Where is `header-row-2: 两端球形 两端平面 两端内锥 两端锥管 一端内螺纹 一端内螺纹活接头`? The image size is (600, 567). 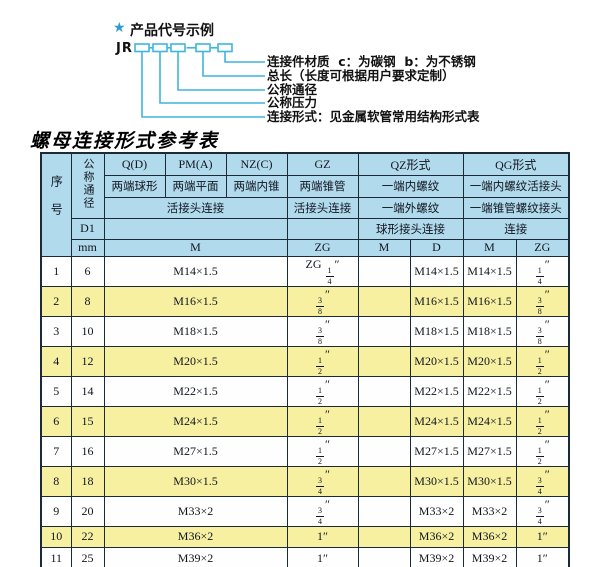 header-row-2: 两端球形 两端平面 两端内锥 两端锥管 一端内螺纹 一端内螺纹活接头 is located at coordinates (305, 186).